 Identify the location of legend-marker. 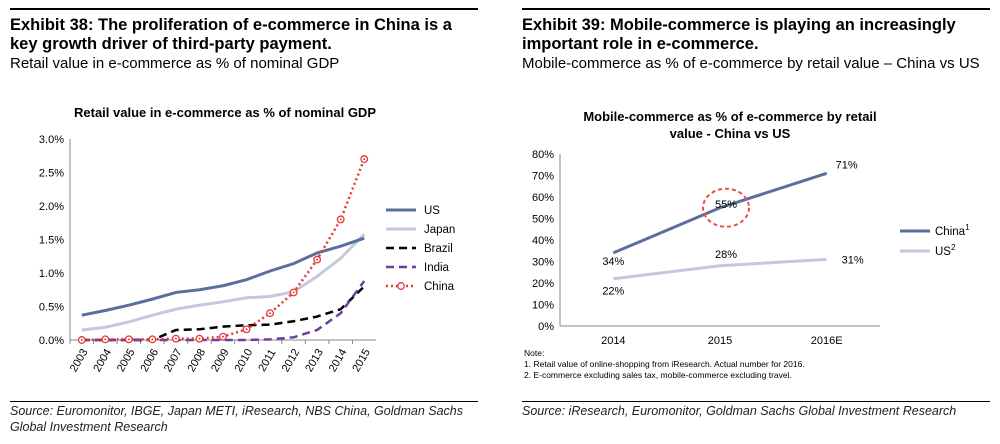
(401, 286).